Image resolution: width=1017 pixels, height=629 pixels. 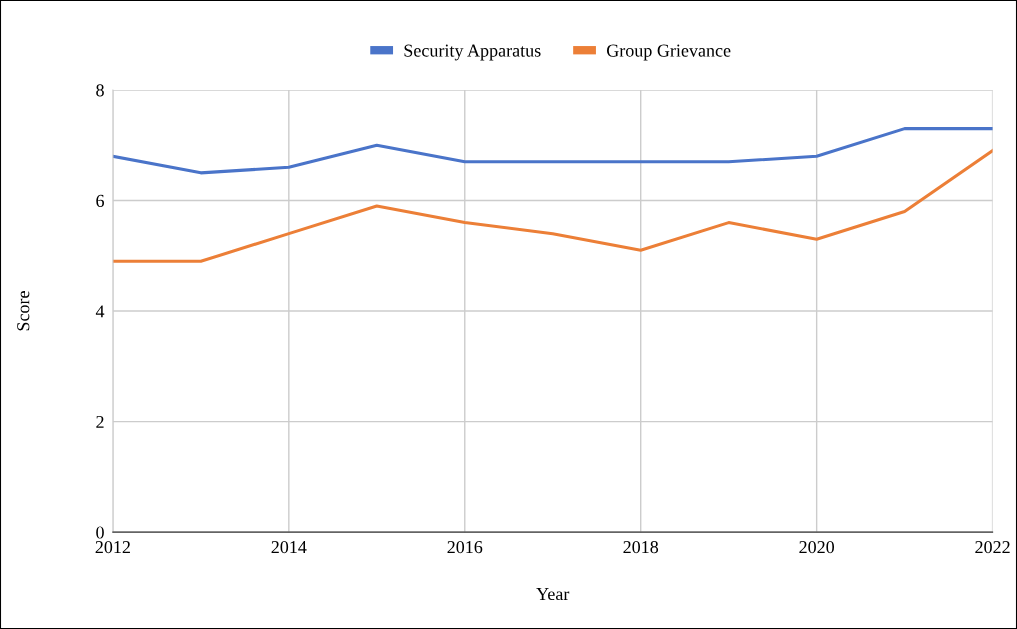 What do you see at coordinates (100, 200) in the screenshot?
I see `y-tick-label: 6` at bounding box center [100, 200].